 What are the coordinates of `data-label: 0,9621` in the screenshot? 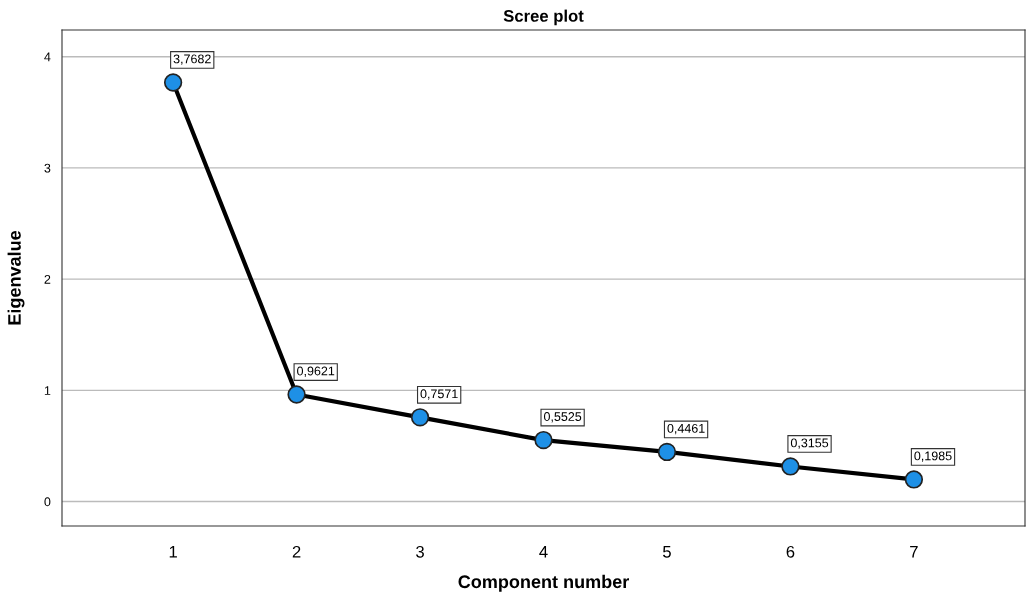 It's located at (316, 371).